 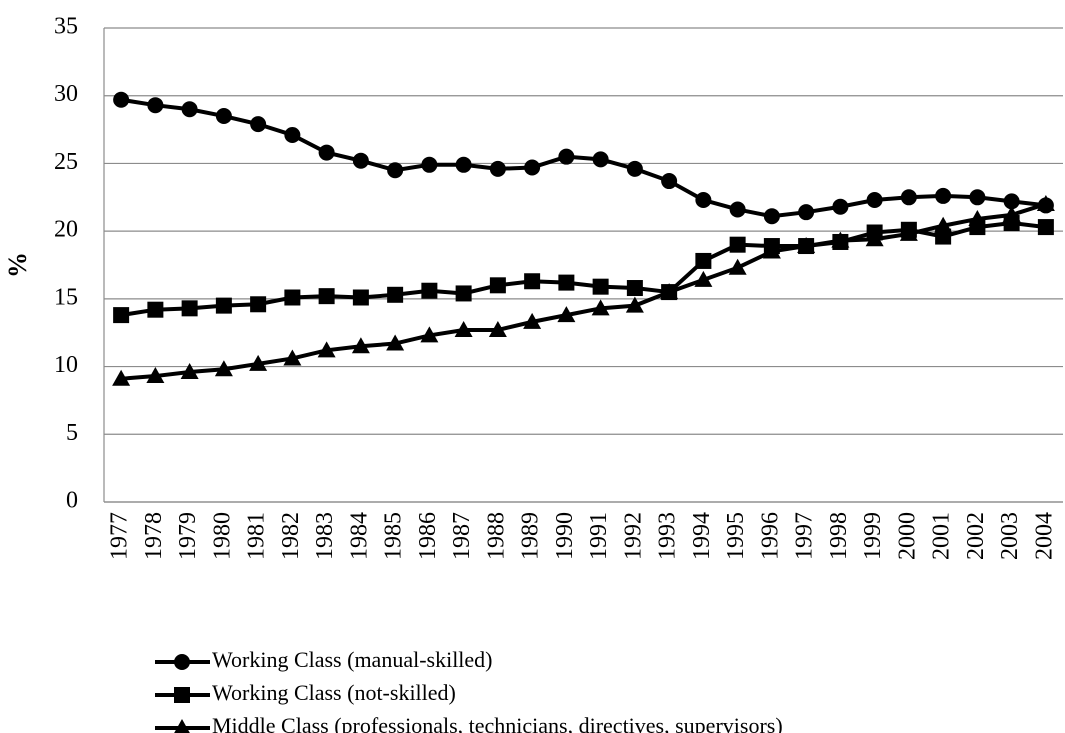 I want to click on x-tick-label: 1997, so click(x=805, y=536).